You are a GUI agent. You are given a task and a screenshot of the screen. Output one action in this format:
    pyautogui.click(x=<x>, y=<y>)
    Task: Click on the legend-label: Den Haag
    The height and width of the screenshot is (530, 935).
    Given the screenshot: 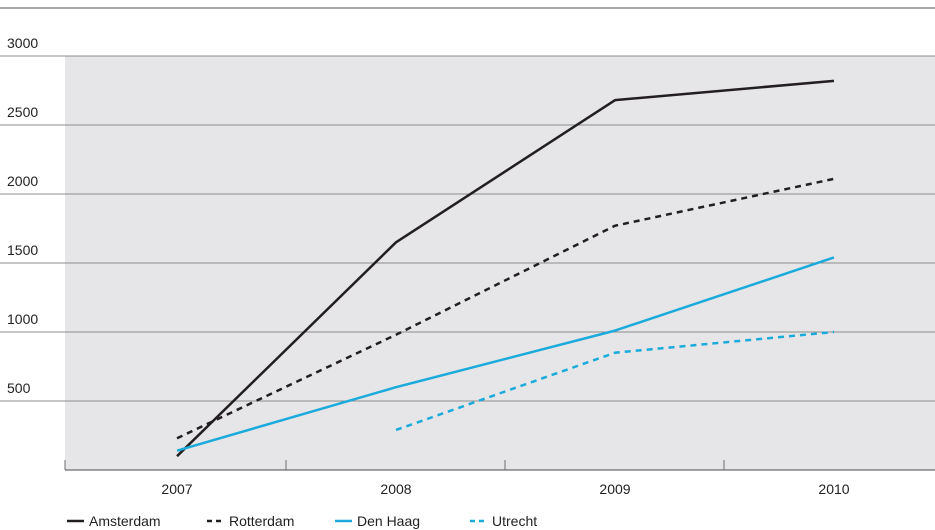 What is the action you would take?
    pyautogui.click(x=388, y=521)
    